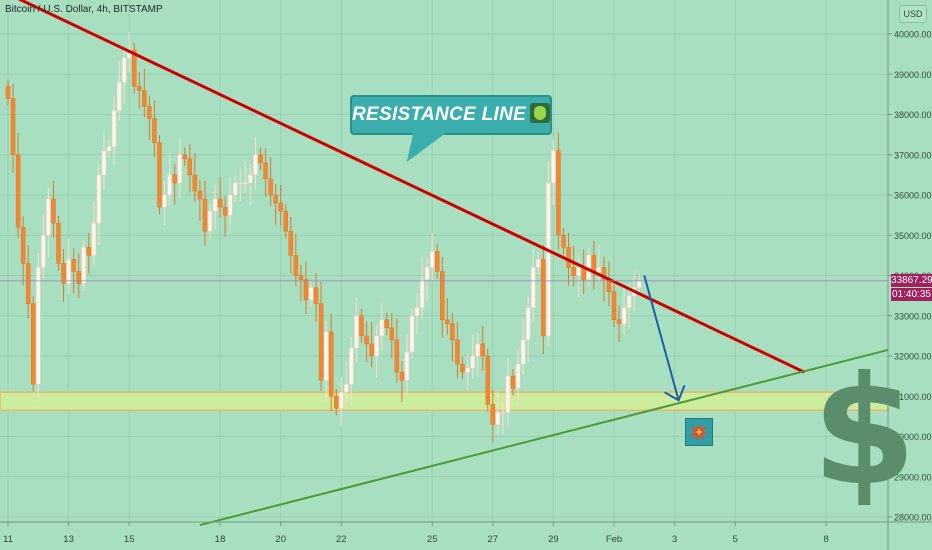 The width and height of the screenshot is (932, 550). Describe the element at coordinates (913, 35) in the screenshot. I see `y-tick-label: 40000.00` at that location.